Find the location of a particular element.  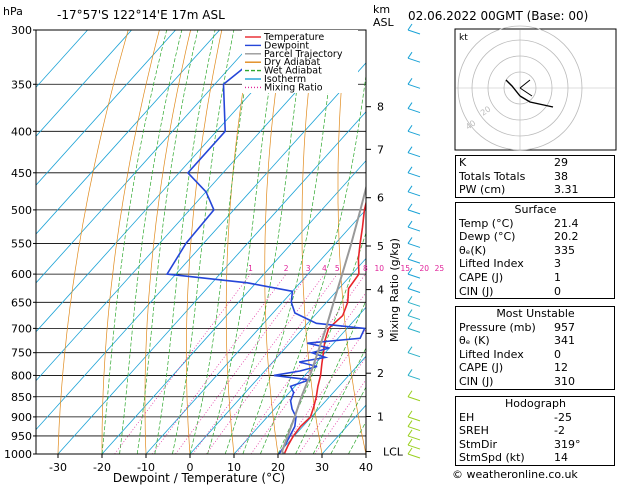

index-value: -2 is located at coordinates (559, 431).